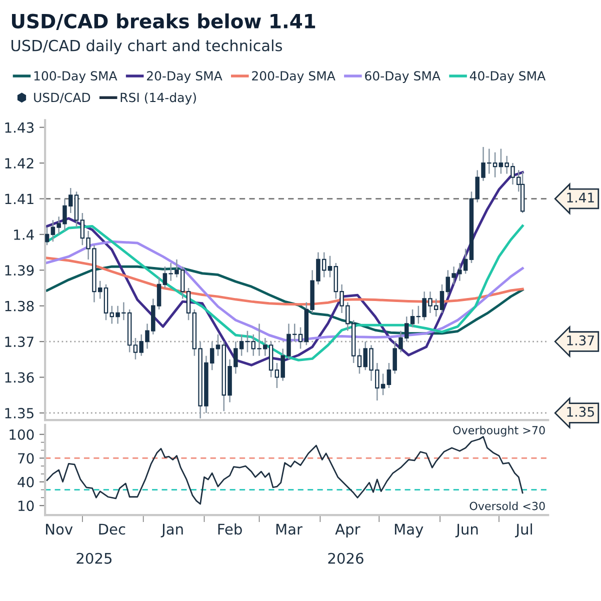 The image size is (601, 601). What do you see at coordinates (580, 340) in the screenshot?
I see `ref-line-label: 1.37` at bounding box center [580, 340].